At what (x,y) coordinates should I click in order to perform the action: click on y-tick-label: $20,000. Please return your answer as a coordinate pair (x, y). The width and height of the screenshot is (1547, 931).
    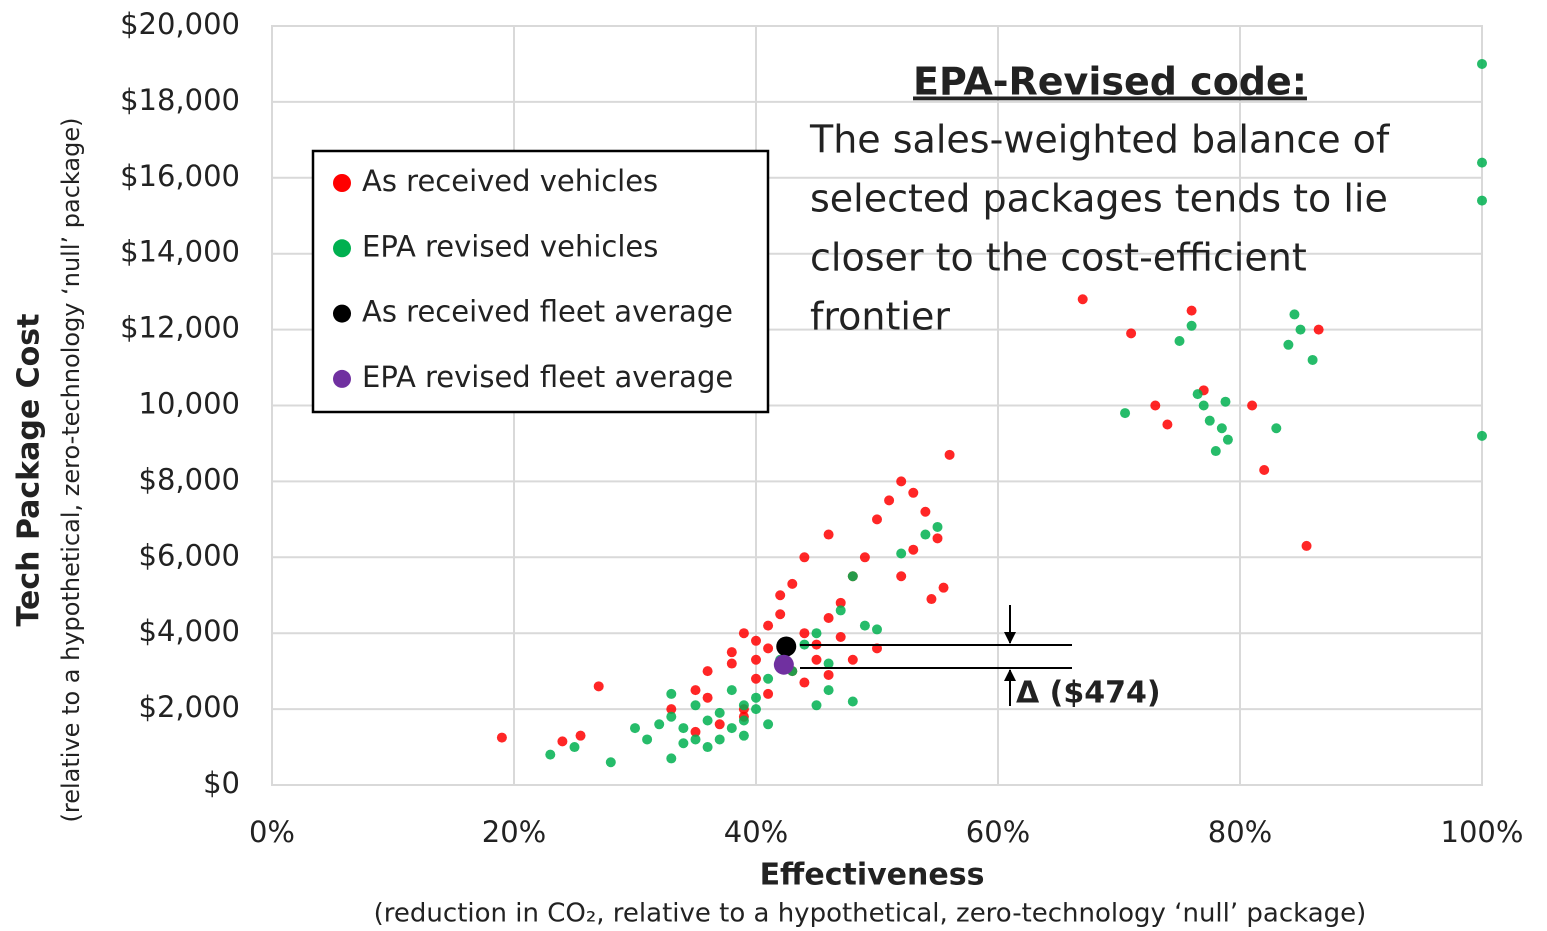
    Looking at the image, I should click on (180, 24).